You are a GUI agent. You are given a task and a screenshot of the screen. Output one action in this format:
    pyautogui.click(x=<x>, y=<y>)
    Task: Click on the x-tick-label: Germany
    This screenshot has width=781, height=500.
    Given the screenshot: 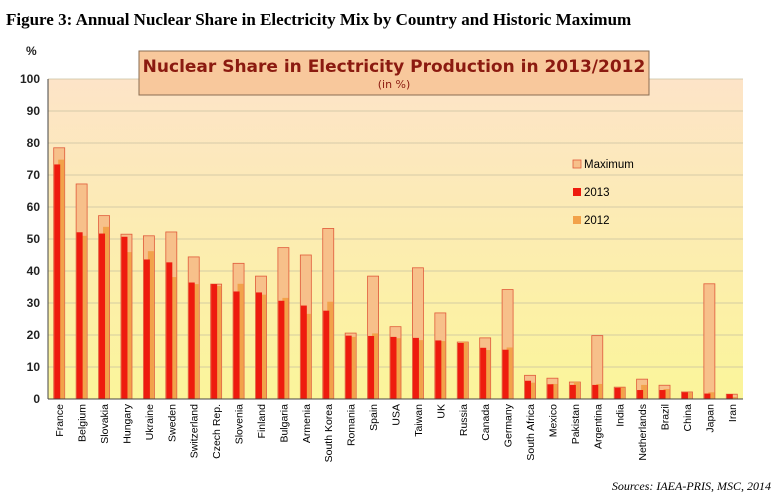 What is the action you would take?
    pyautogui.click(x=509, y=425)
    